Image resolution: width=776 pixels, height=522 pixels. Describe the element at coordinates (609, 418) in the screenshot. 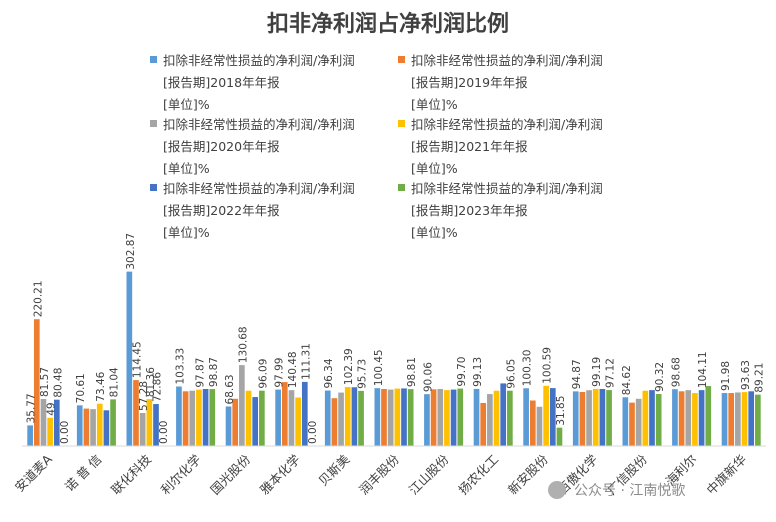

I see `bar-s5-c11` at that location.